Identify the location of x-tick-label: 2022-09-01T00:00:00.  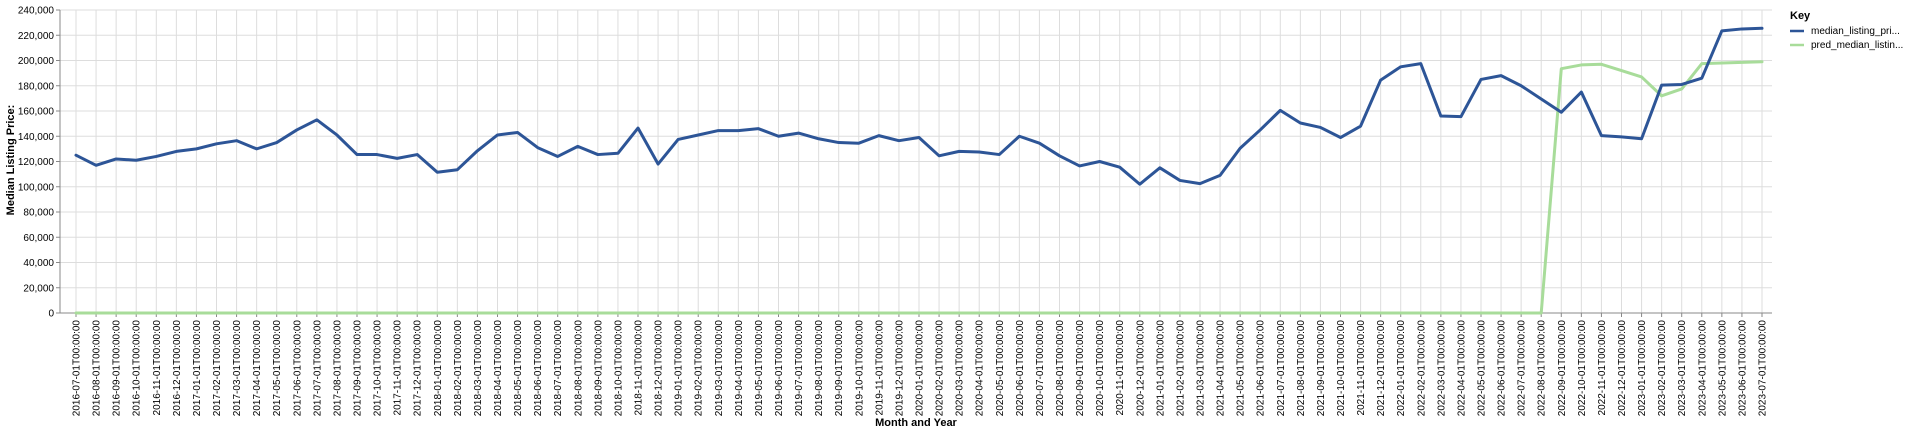
(1562, 368).